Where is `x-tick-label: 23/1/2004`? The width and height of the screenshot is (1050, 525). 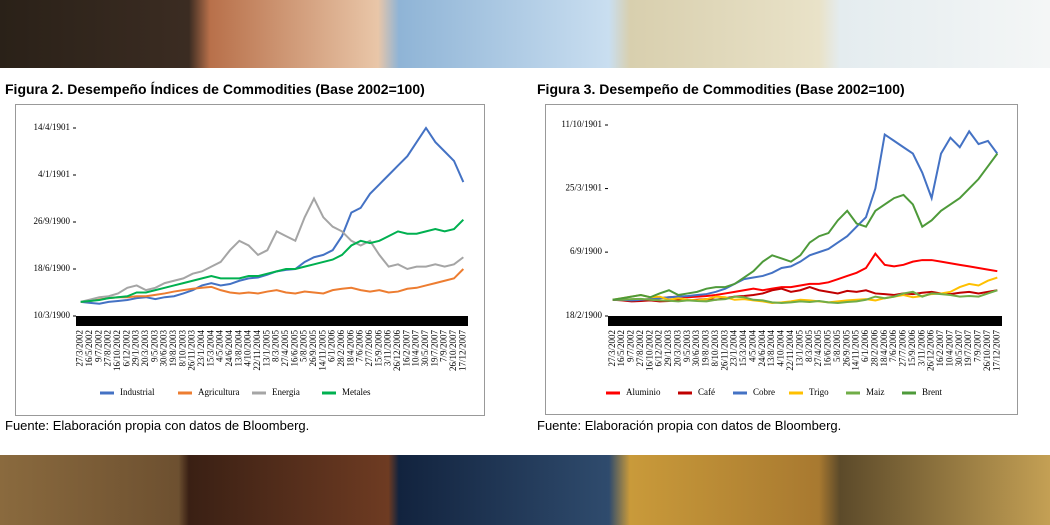
x-tick-label: 23/1/2004 is located at coordinates (201, 348).